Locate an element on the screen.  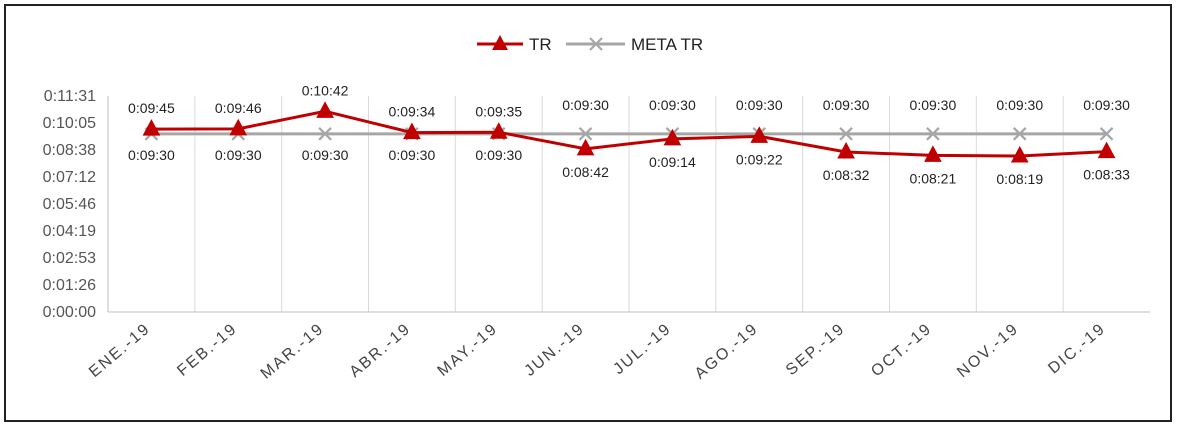
x-tick-label: DIC.-19 is located at coordinates (1077, 348).